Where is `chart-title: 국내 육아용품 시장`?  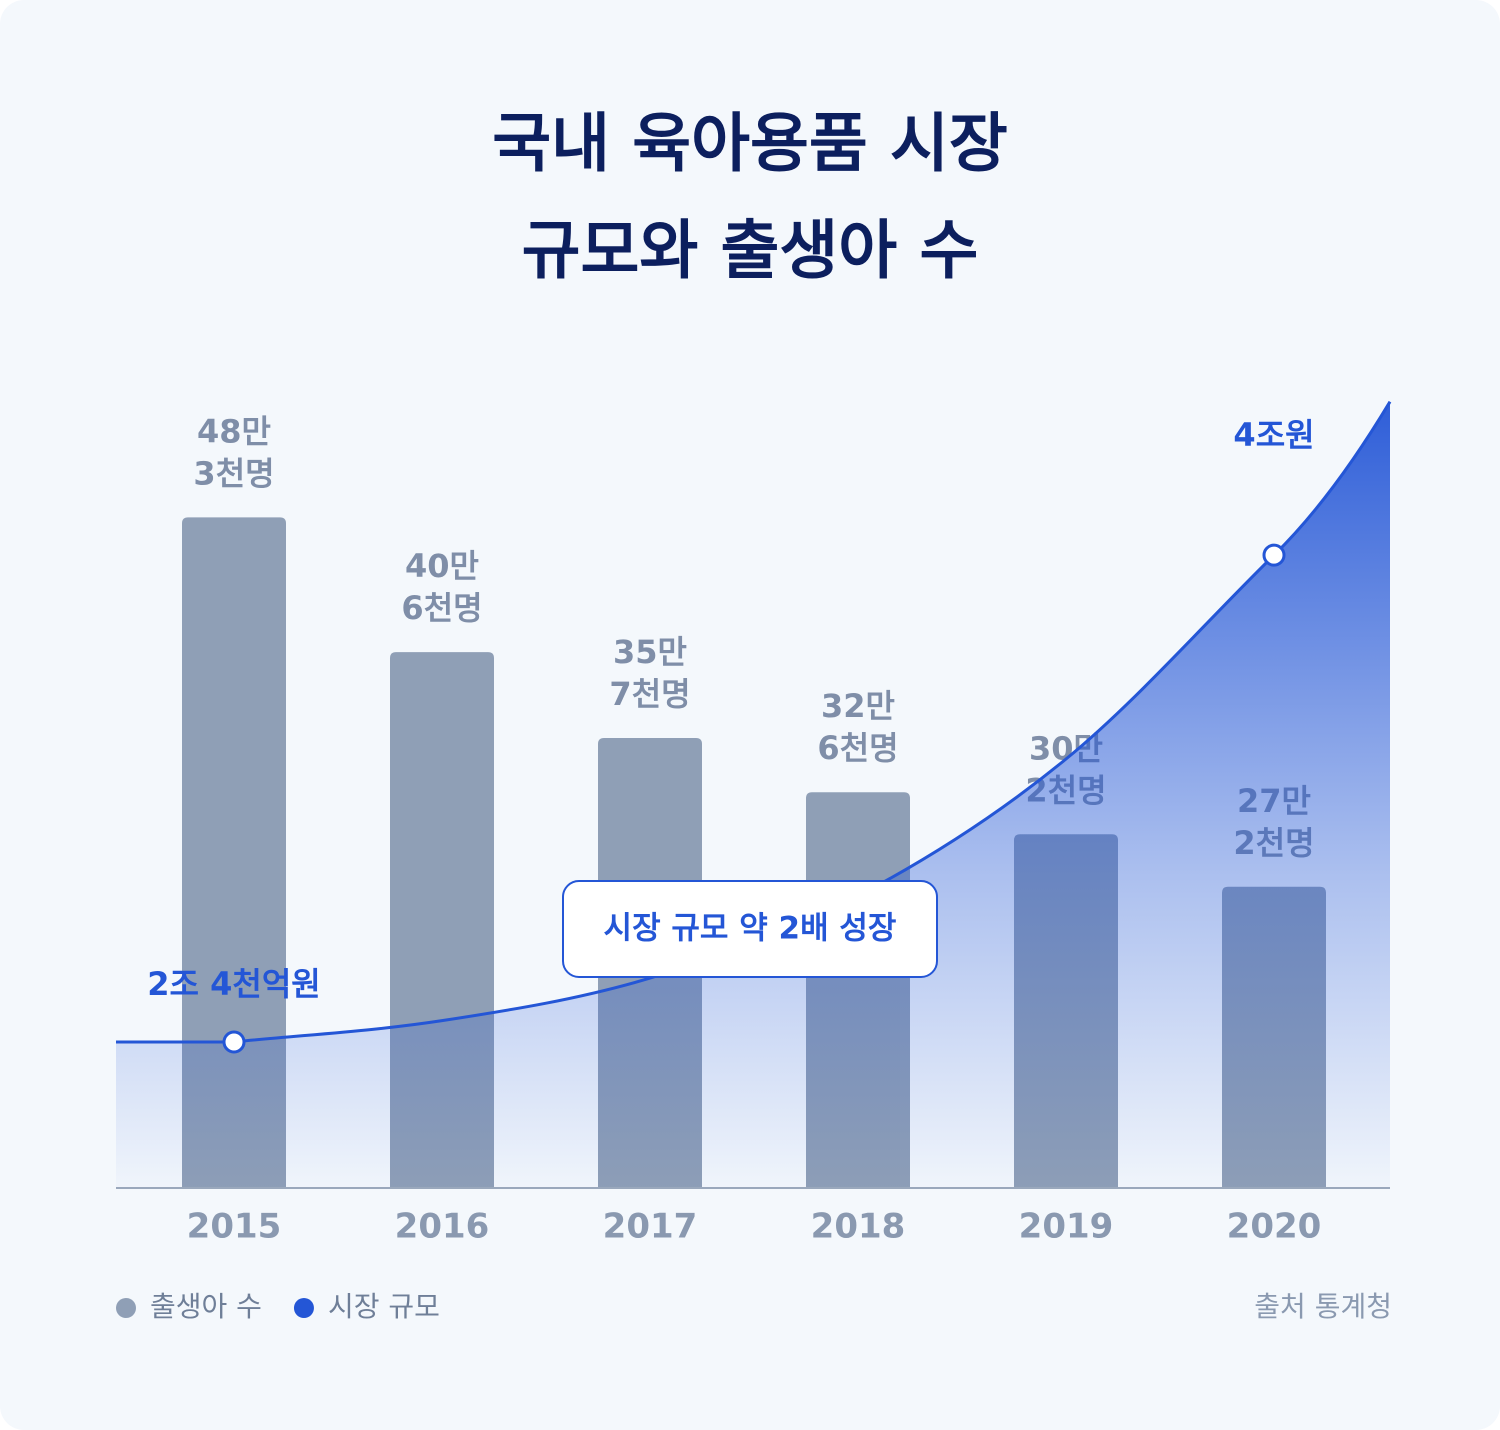
chart-title: 국내 육아용품 시장 is located at coordinates (750, 145).